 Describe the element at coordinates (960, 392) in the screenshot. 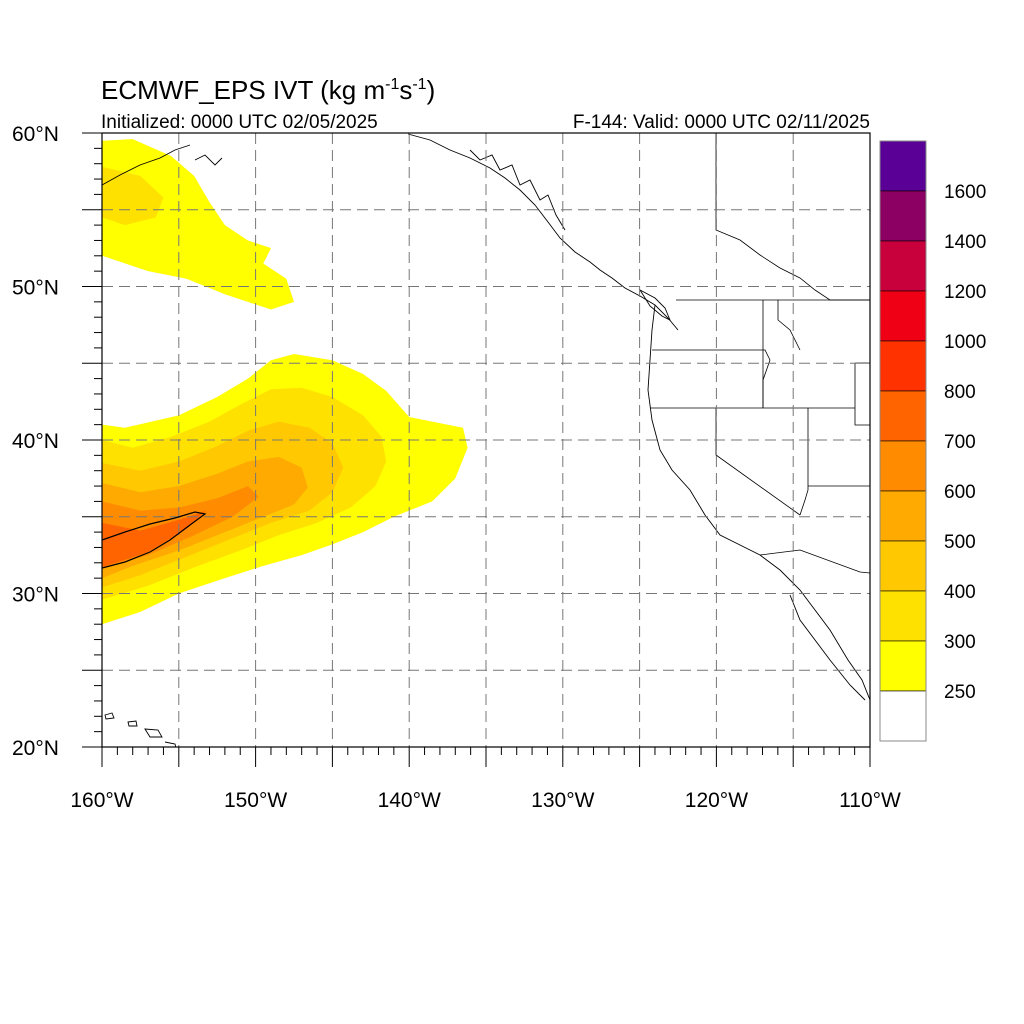

I see `colorbar-label: 800` at that location.